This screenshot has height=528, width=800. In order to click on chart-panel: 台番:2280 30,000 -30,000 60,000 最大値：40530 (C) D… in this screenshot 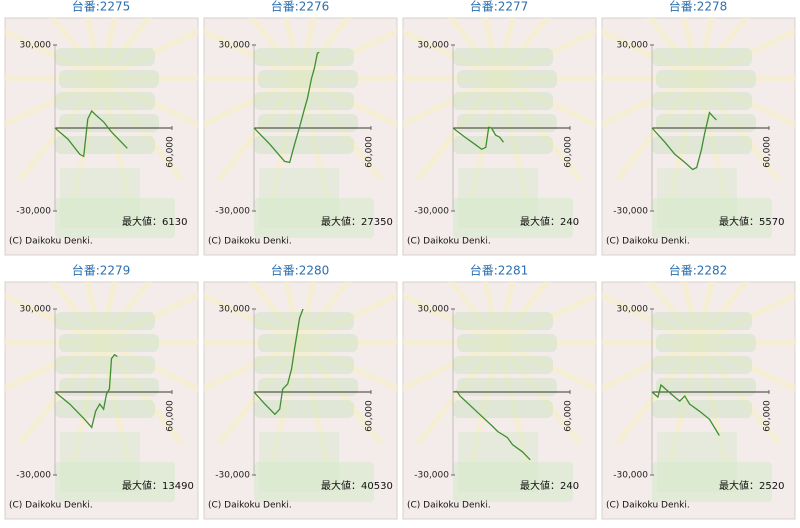, I will do `click(300, 391)`.